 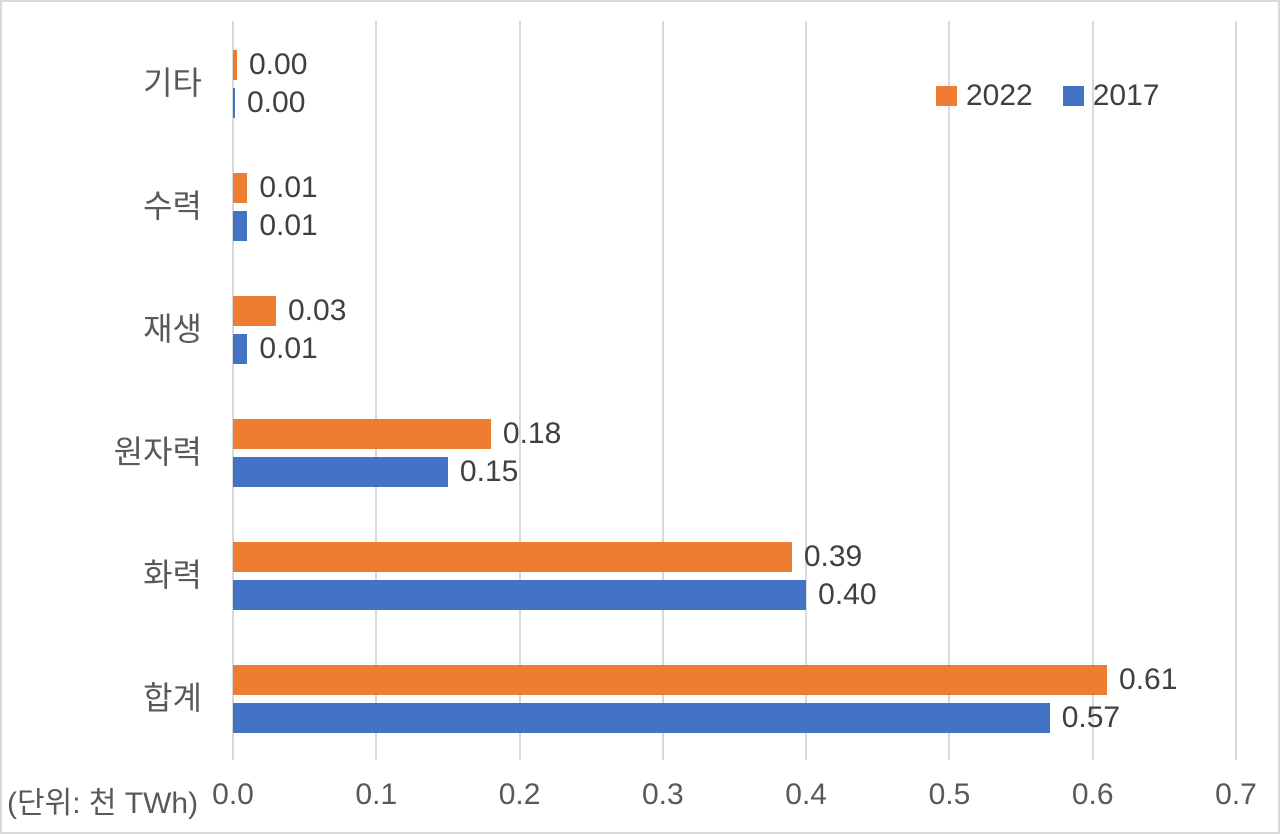 What do you see at coordinates (172, 697) in the screenshot?
I see `category-label: 합계` at bounding box center [172, 697].